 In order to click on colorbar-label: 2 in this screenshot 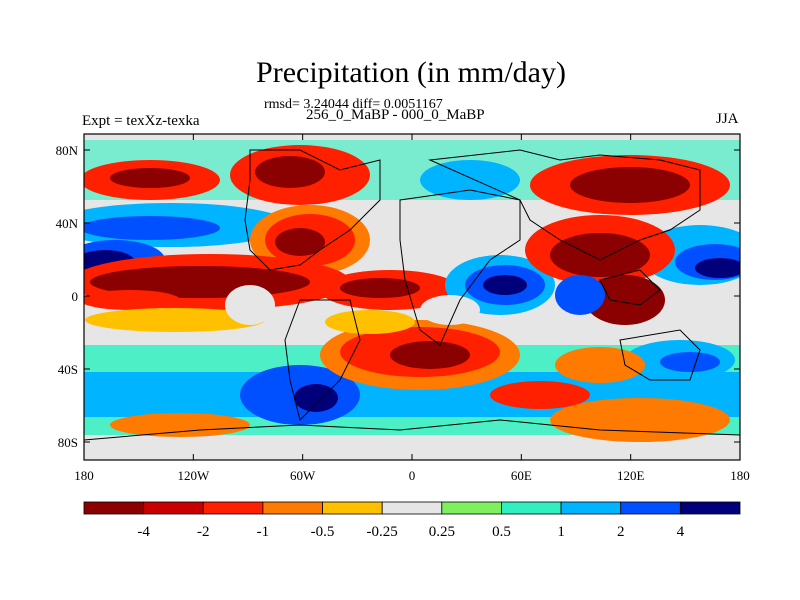, I will do `click(621, 532)`.